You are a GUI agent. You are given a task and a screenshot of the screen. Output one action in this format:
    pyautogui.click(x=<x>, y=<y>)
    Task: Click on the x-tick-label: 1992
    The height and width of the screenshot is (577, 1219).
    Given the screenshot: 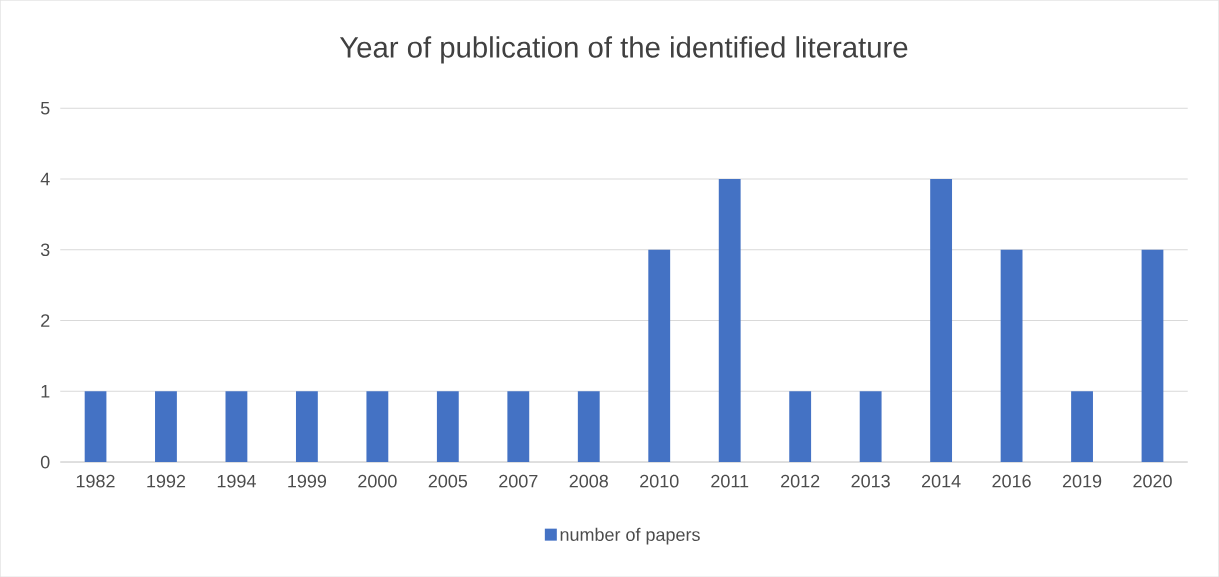 What is the action you would take?
    pyautogui.click(x=166, y=481)
    